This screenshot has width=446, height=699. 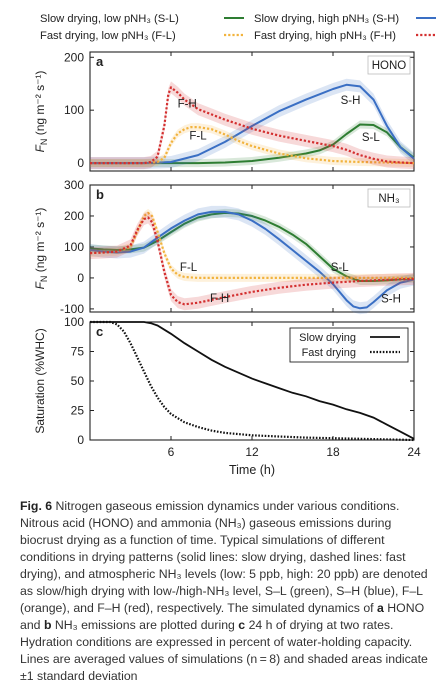 What do you see at coordinates (327, 338) in the screenshot?
I see `saturation-legend-label-slow: Slow drying` at bounding box center [327, 338].